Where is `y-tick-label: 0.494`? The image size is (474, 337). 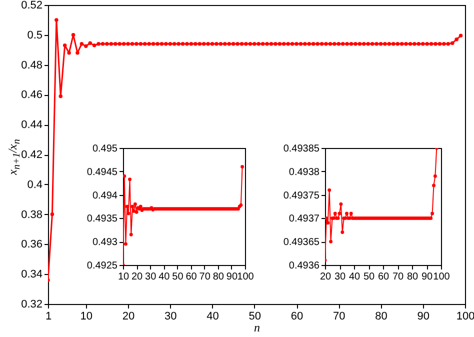
y-tick-label: 0.494 is located at coordinates (105, 196).